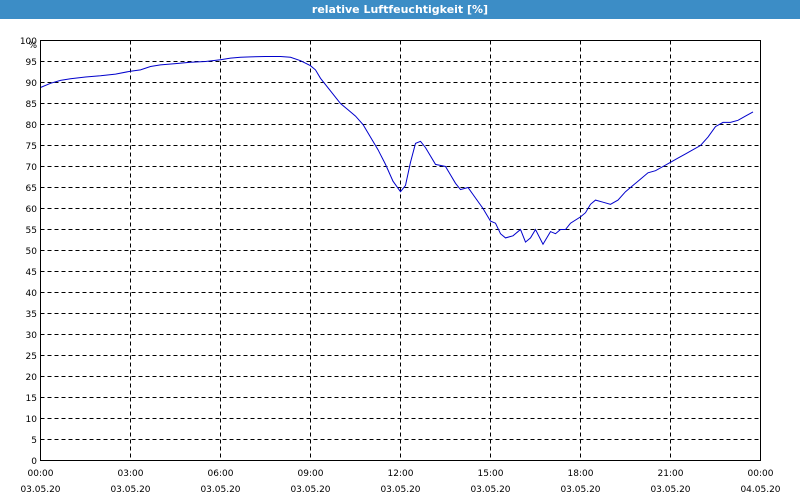 This screenshot has width=800, height=500. What do you see at coordinates (31, 189) in the screenshot?
I see `y-tick-label: 65` at bounding box center [31, 189].